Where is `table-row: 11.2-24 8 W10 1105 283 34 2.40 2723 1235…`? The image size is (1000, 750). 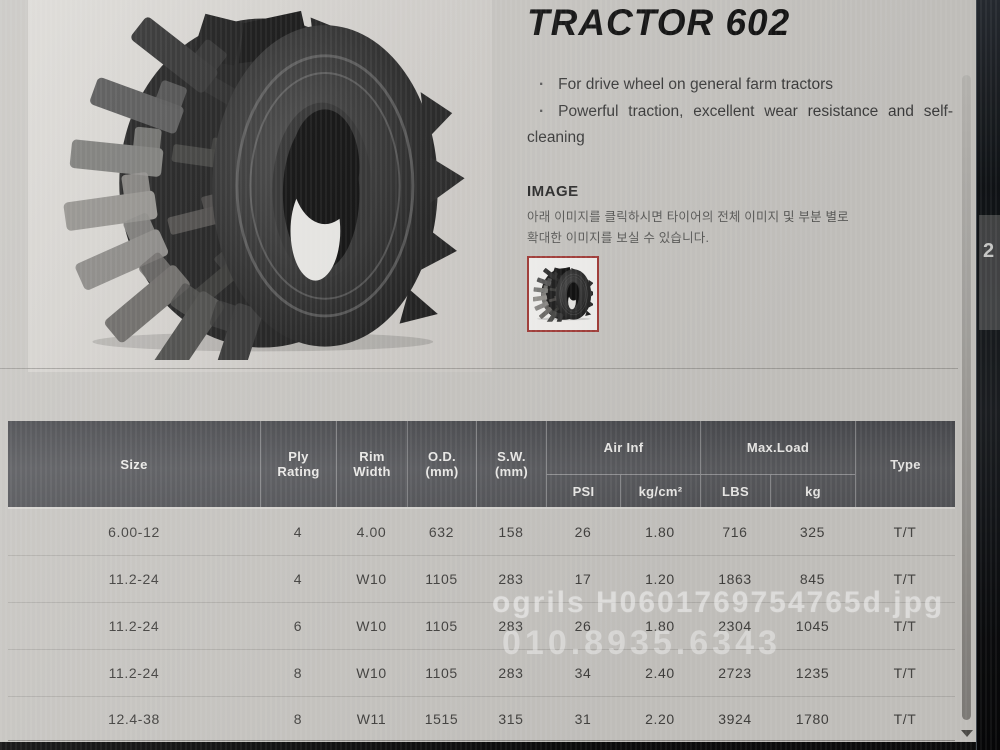 table-row: 11.2-24 8 W10 1105 283 34 2.40 2723 1235… is located at coordinates (481, 673).